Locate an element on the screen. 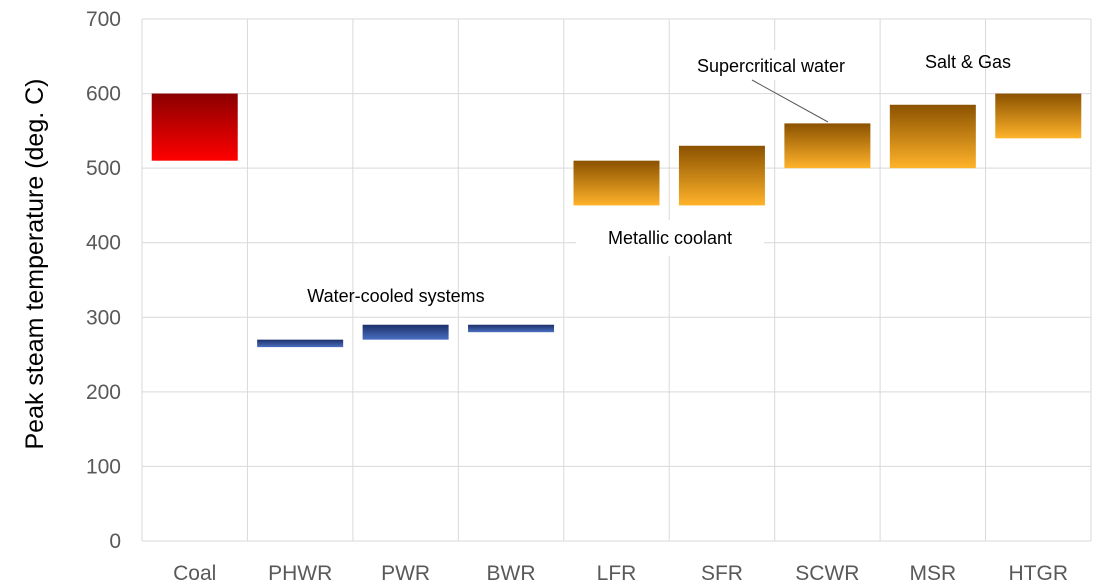  annotation-metallic-coolant: Metallic coolant is located at coordinates (670, 238).